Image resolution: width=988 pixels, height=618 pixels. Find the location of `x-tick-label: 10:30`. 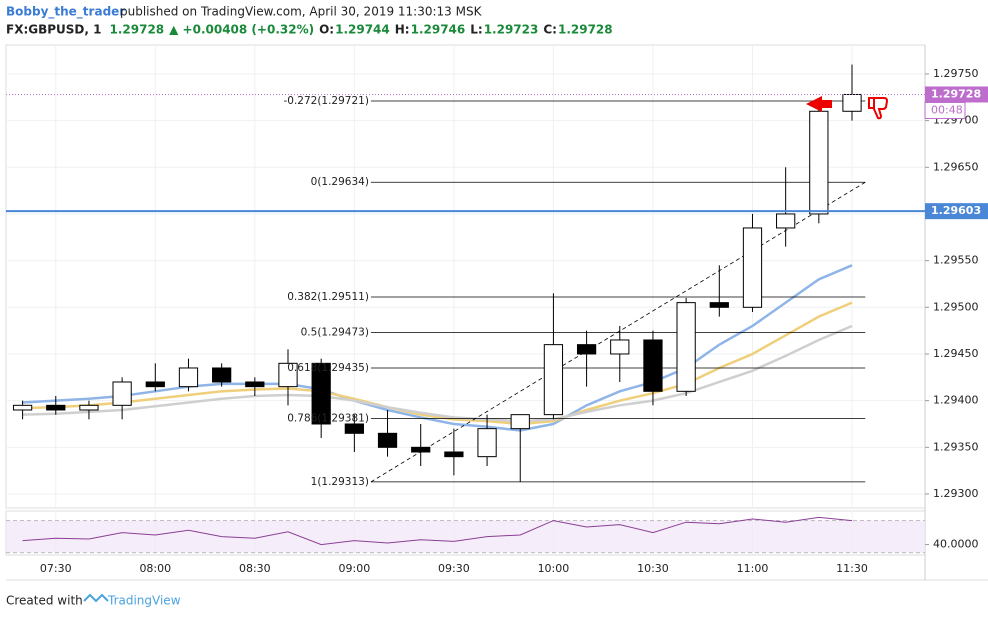

x-tick-label: 10:30 is located at coordinates (653, 568).